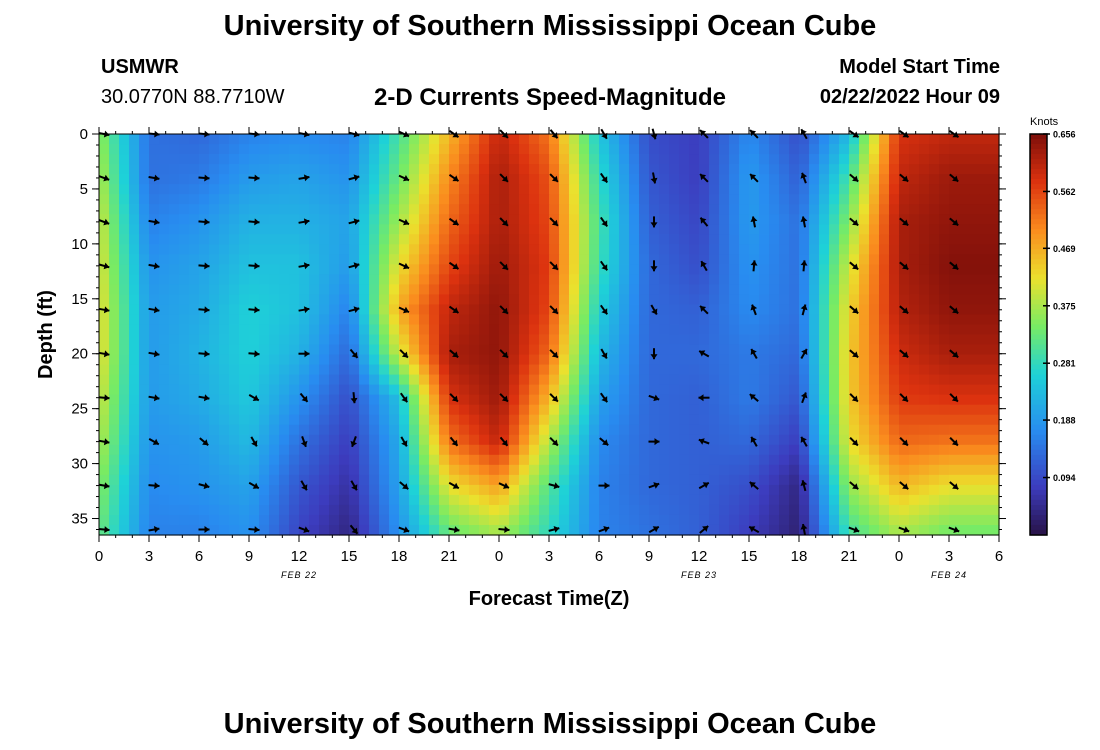 The height and width of the screenshot is (750, 1100). What do you see at coordinates (354, 309) in the screenshot?
I see `current-arrow` at bounding box center [354, 309].